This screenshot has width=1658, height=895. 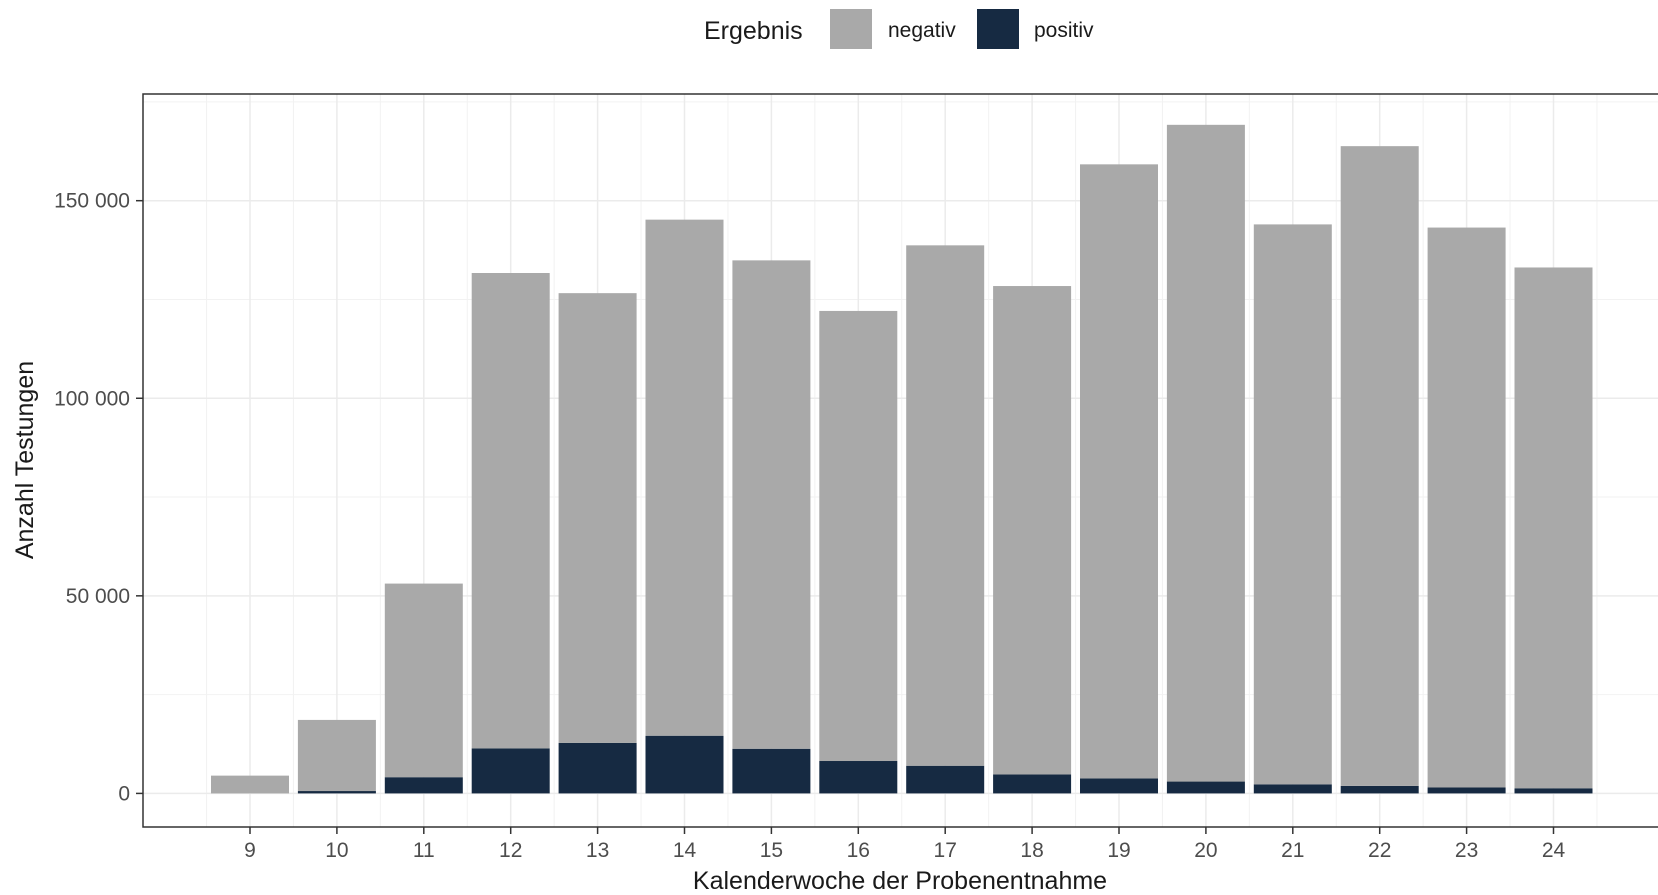 What do you see at coordinates (250, 850) in the screenshot?
I see `x-tick-label: 9` at bounding box center [250, 850].